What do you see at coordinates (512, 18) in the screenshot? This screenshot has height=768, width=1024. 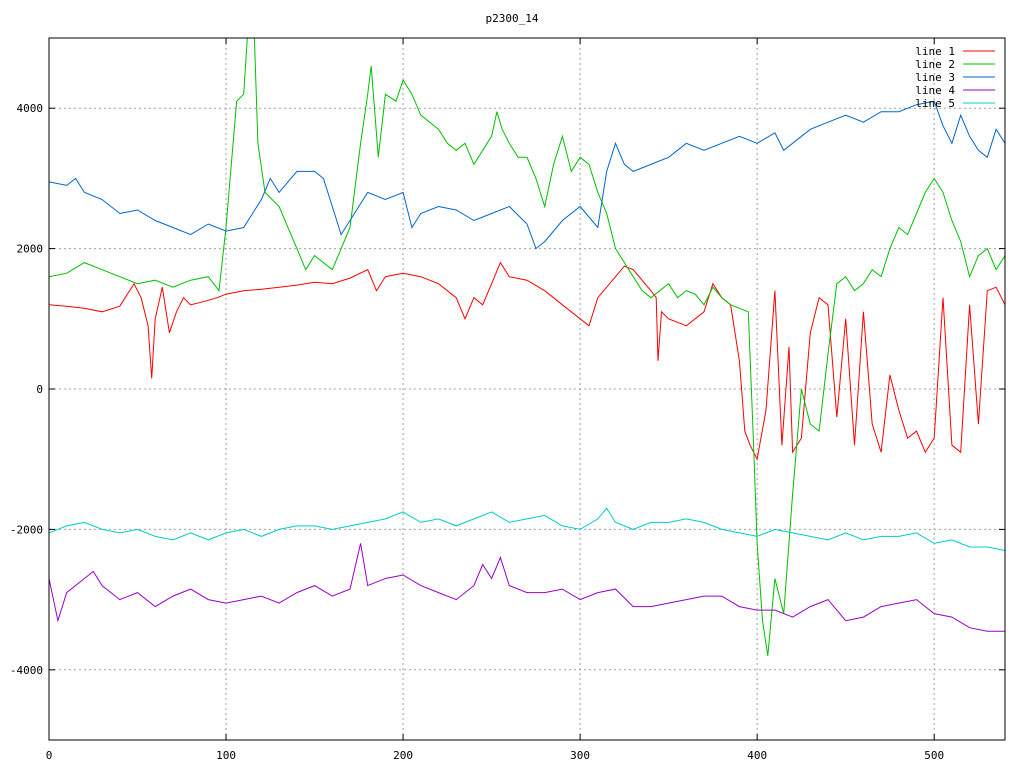 I see `chart-title: p2300_14` at bounding box center [512, 18].